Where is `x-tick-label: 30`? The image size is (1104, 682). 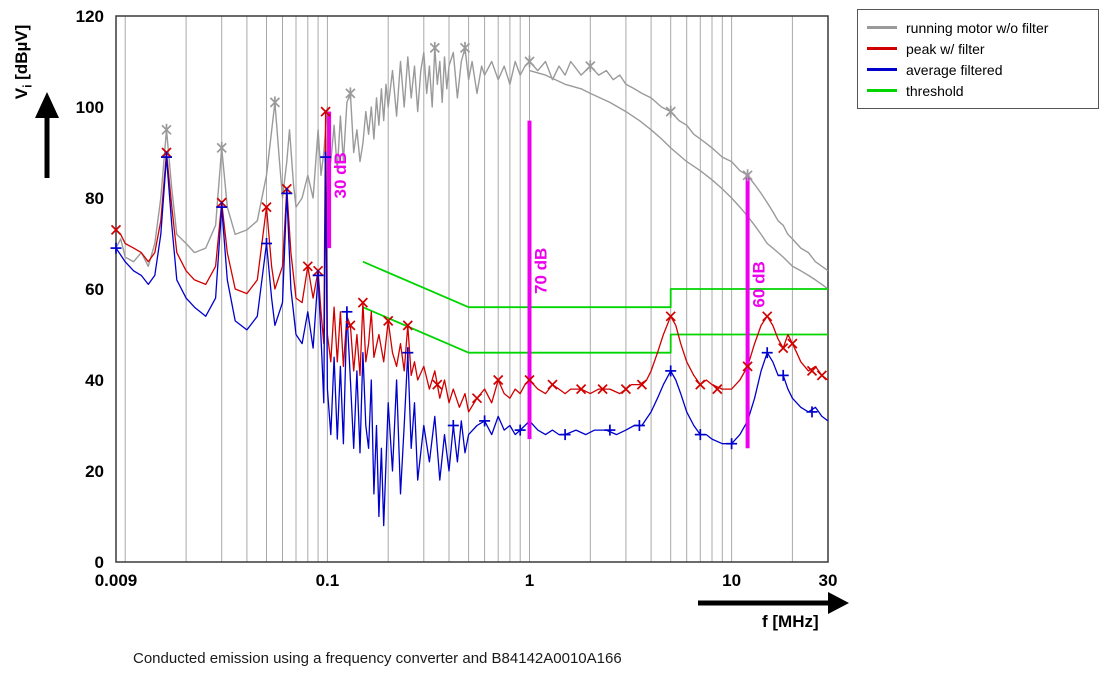
x-tick-label: 30 is located at coordinates (828, 580).